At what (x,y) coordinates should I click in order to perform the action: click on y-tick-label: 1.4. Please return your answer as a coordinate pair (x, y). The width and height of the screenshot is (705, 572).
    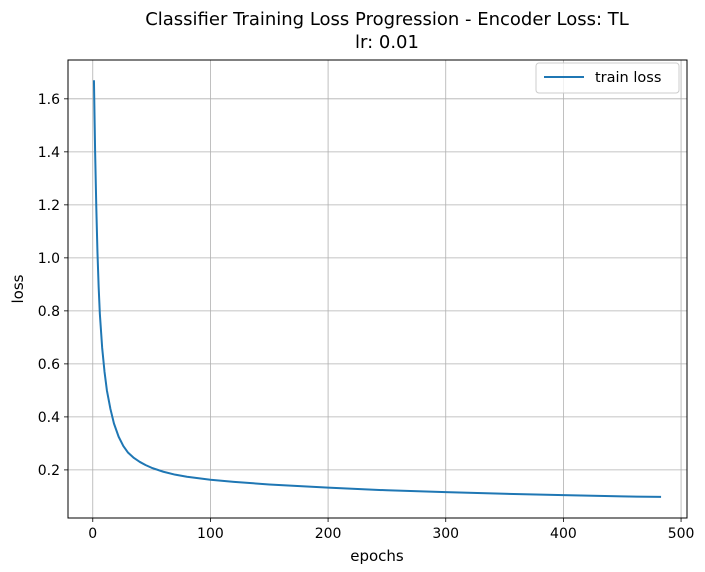
    Looking at the image, I should click on (49, 153).